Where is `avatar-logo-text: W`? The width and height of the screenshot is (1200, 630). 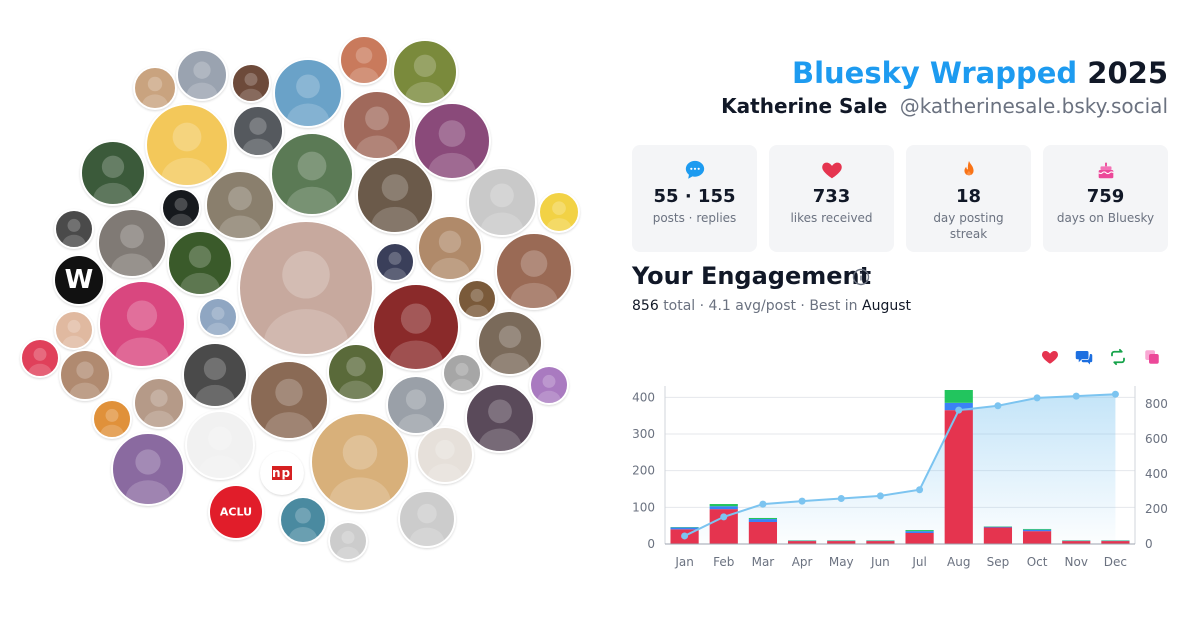 avatar-logo-text: W is located at coordinates (79, 280).